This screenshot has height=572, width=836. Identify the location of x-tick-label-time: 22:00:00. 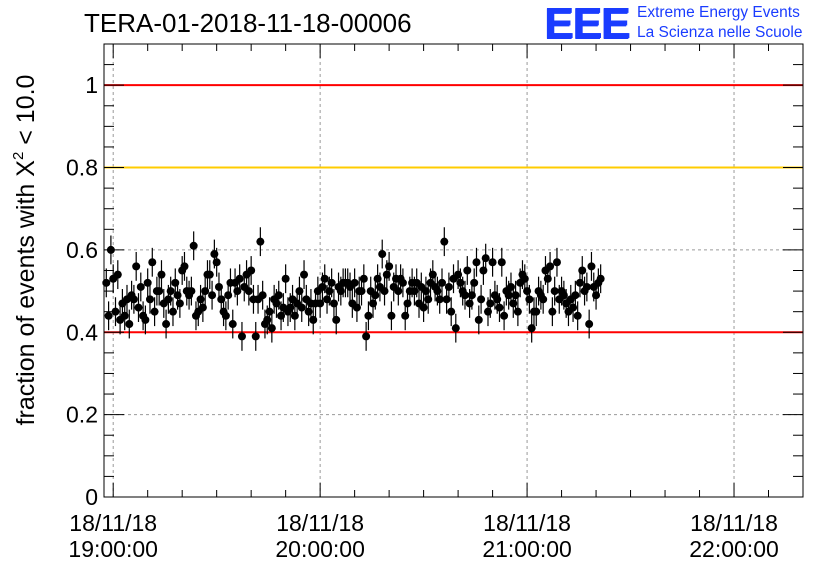
(734, 549).